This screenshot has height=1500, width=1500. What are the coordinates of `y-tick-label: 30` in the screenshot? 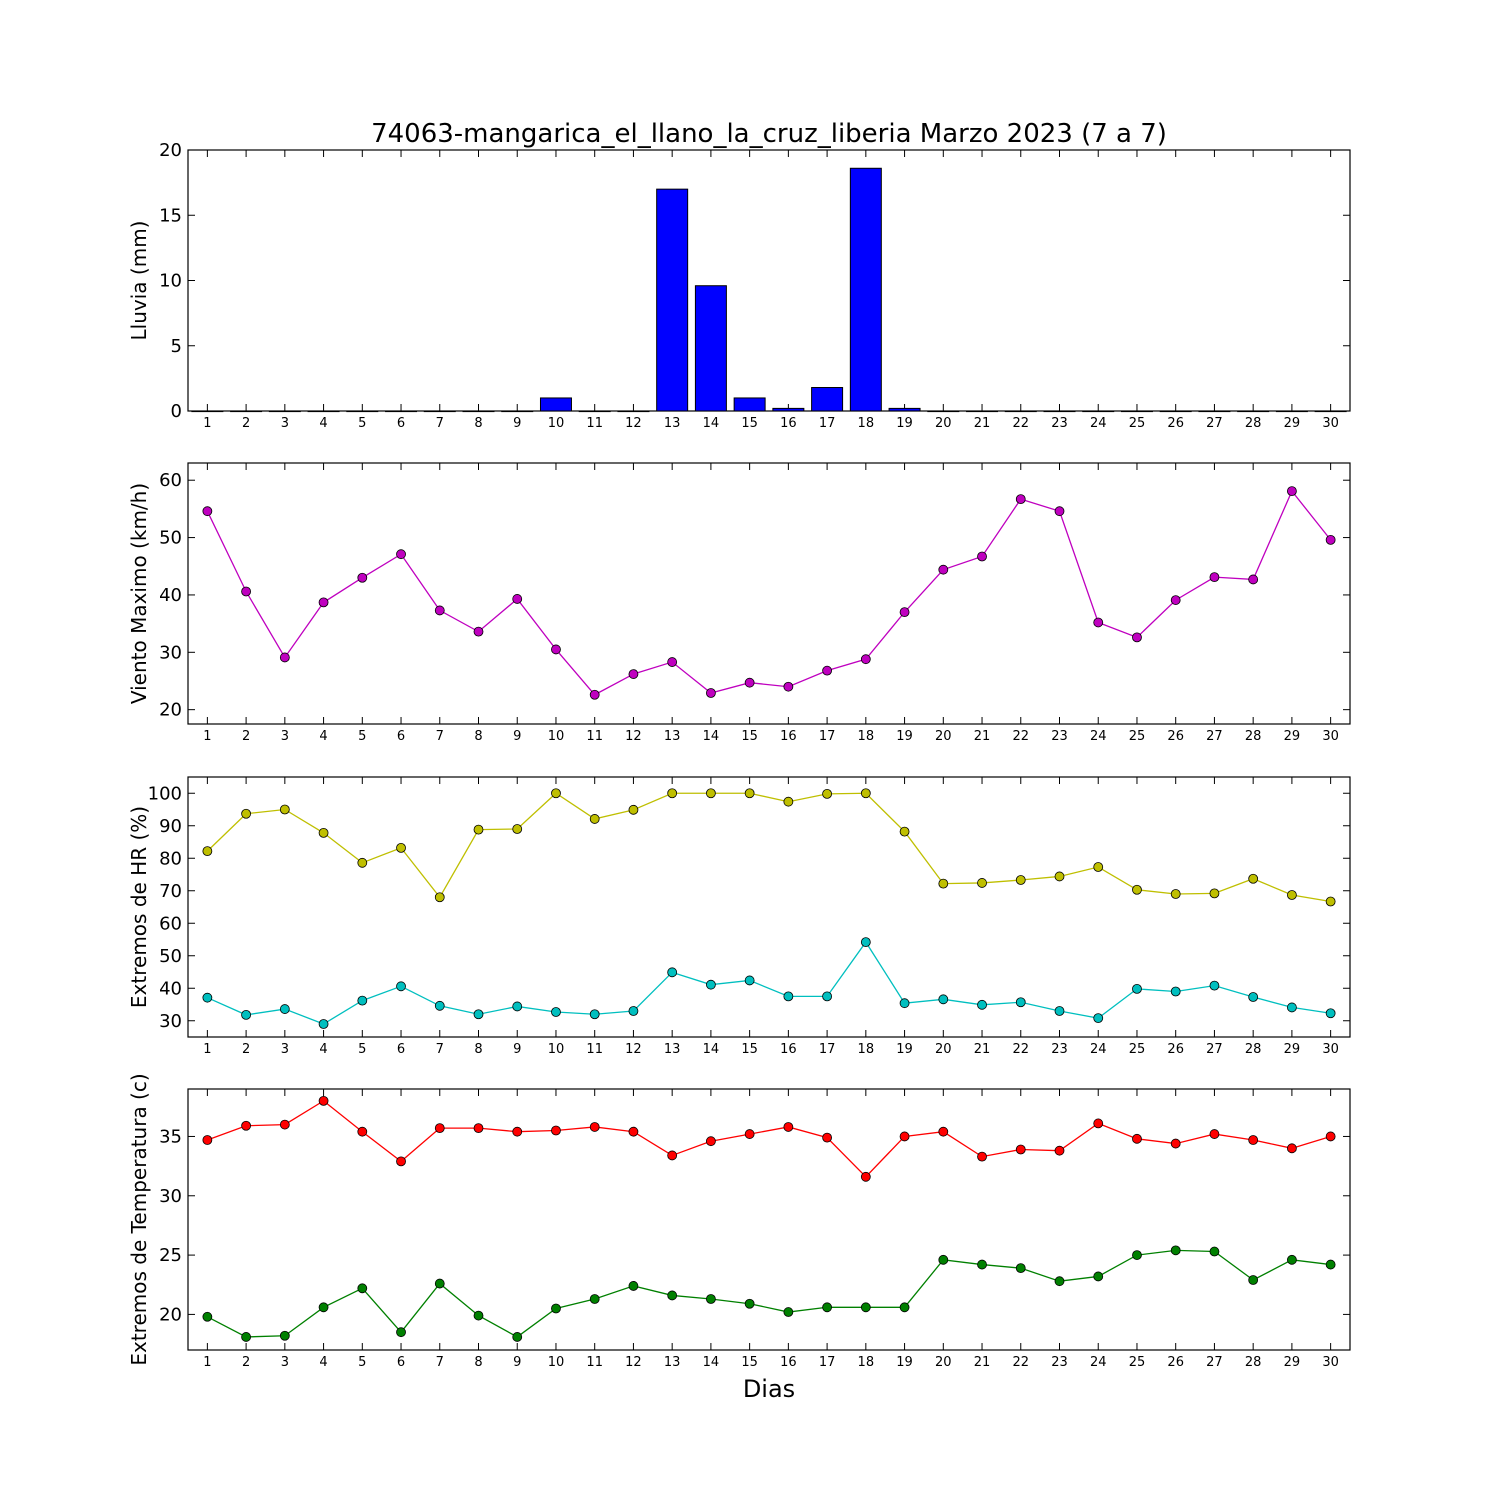 It's located at (170, 1196).